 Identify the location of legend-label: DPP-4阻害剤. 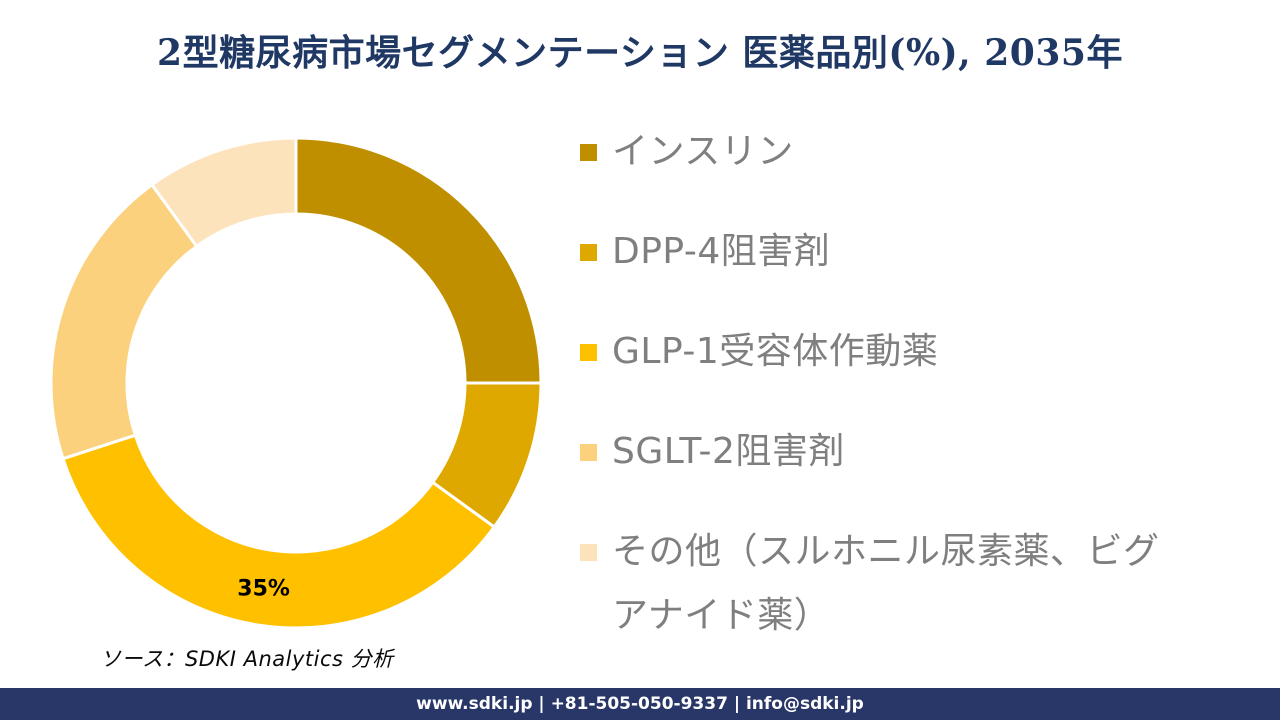
(721, 251).